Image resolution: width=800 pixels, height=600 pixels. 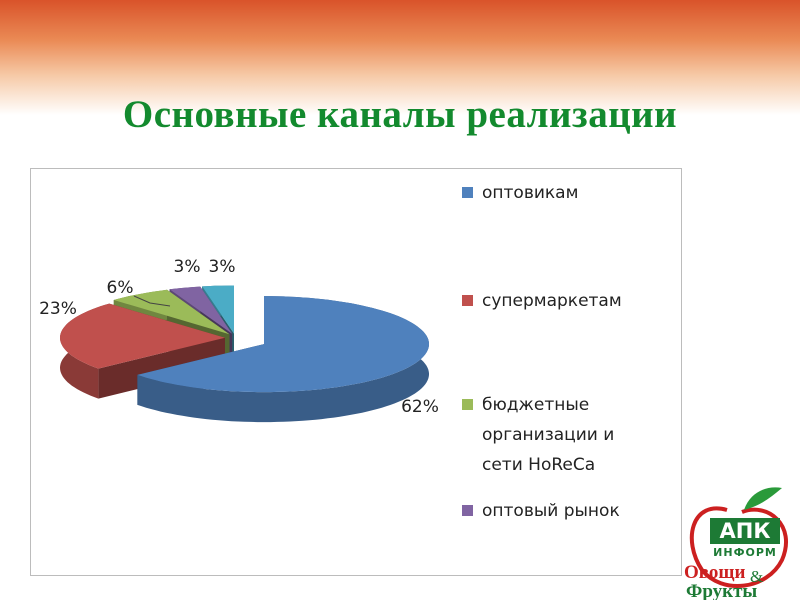 What do you see at coordinates (714, 572) in the screenshot?
I see `logo-line1: Овощи` at bounding box center [714, 572].